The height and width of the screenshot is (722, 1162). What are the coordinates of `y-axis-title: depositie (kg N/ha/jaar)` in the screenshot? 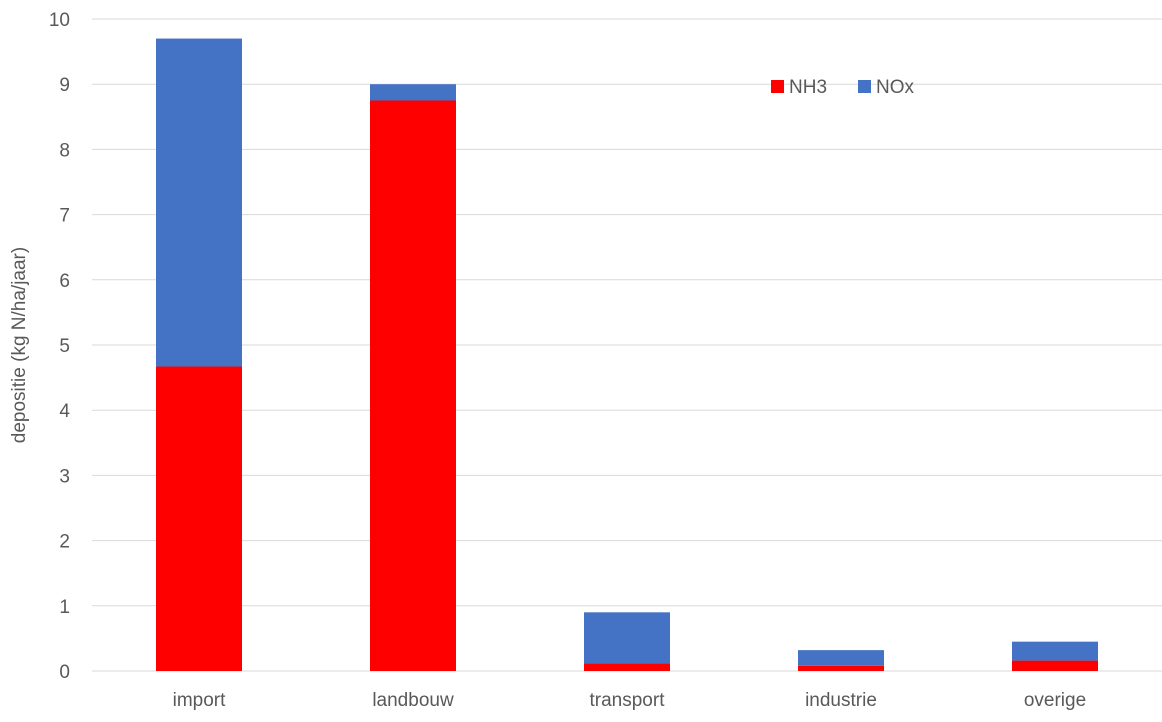 It's located at (19, 345).